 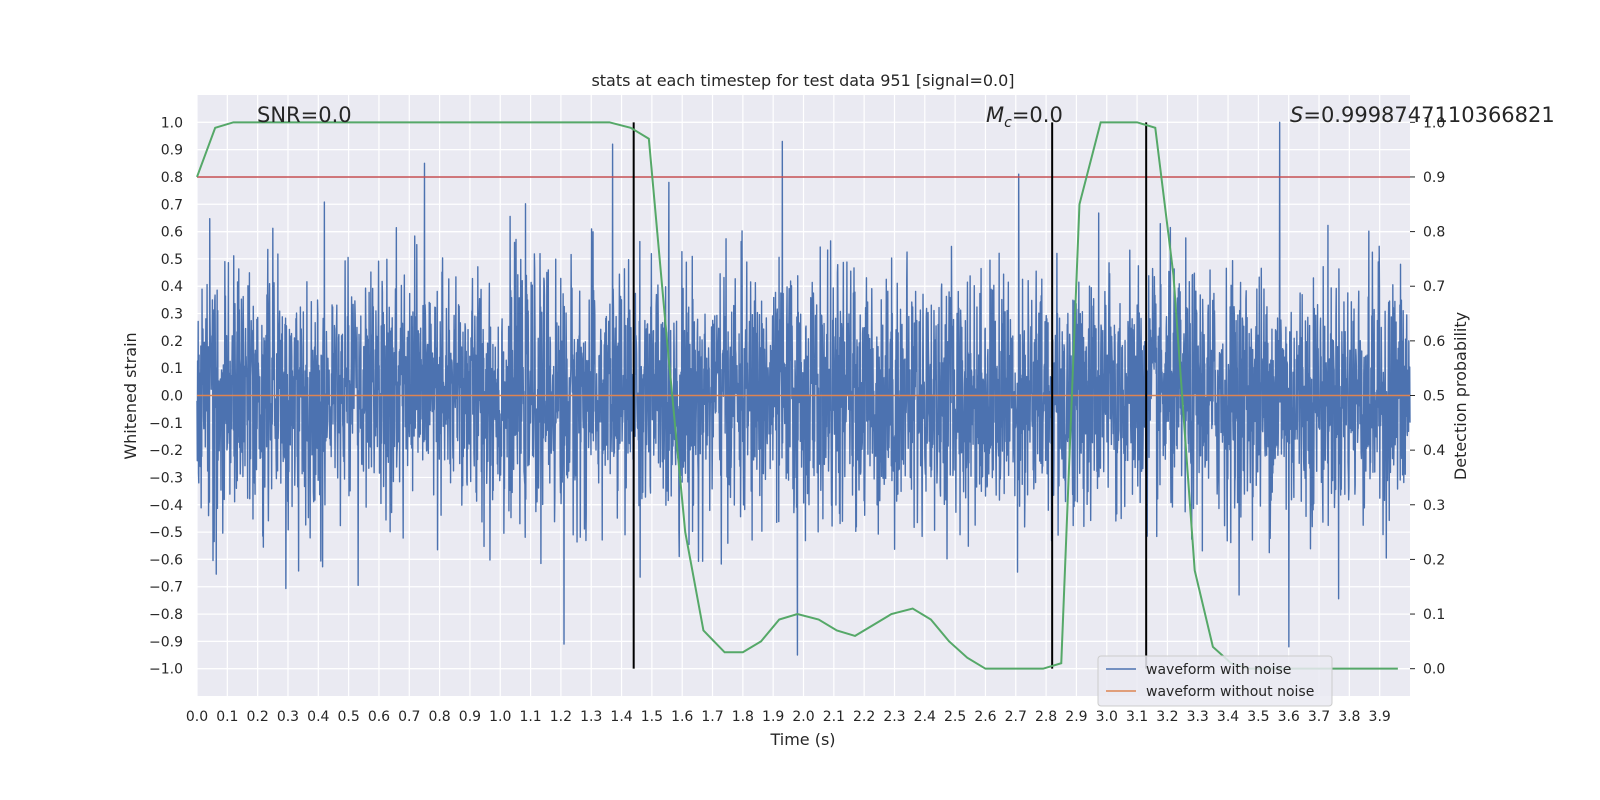 What do you see at coordinates (802, 739) in the screenshot?
I see `x-axis-label: Time (s)` at bounding box center [802, 739].